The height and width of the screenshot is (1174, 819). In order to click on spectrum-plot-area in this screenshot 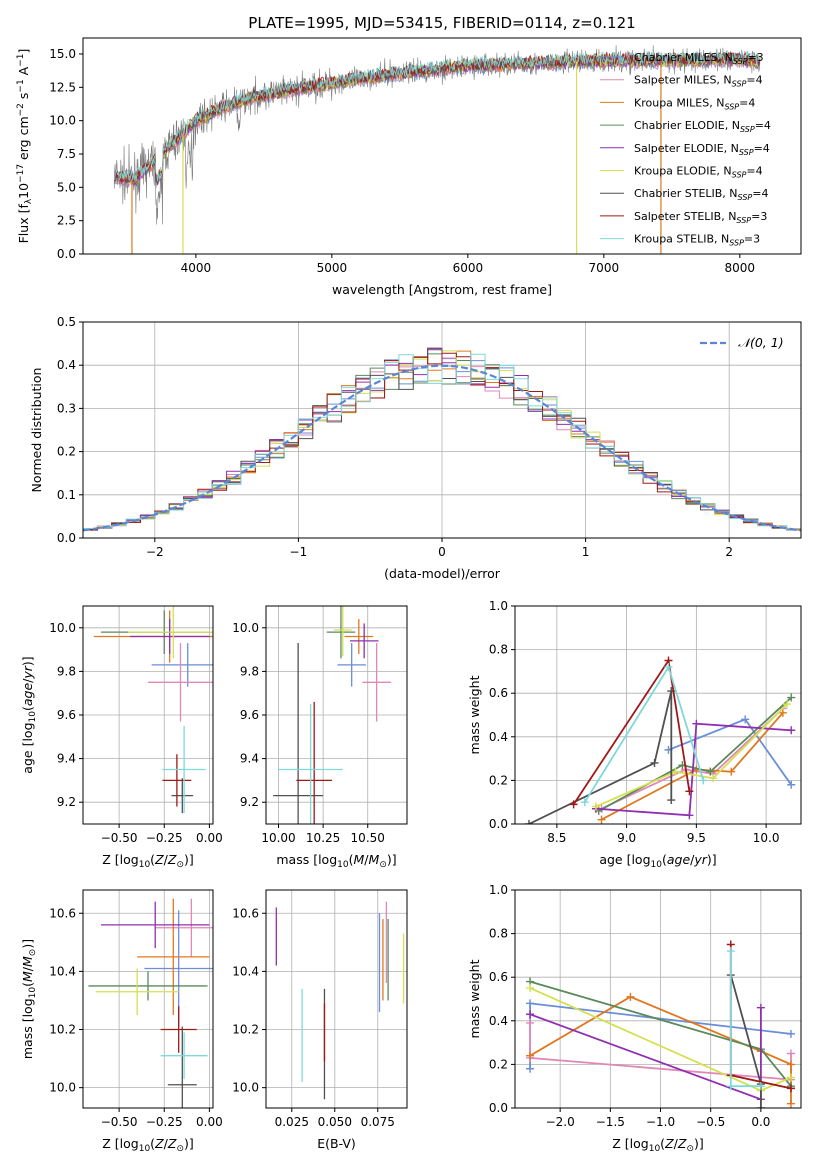, I will do `click(437, 149)`.